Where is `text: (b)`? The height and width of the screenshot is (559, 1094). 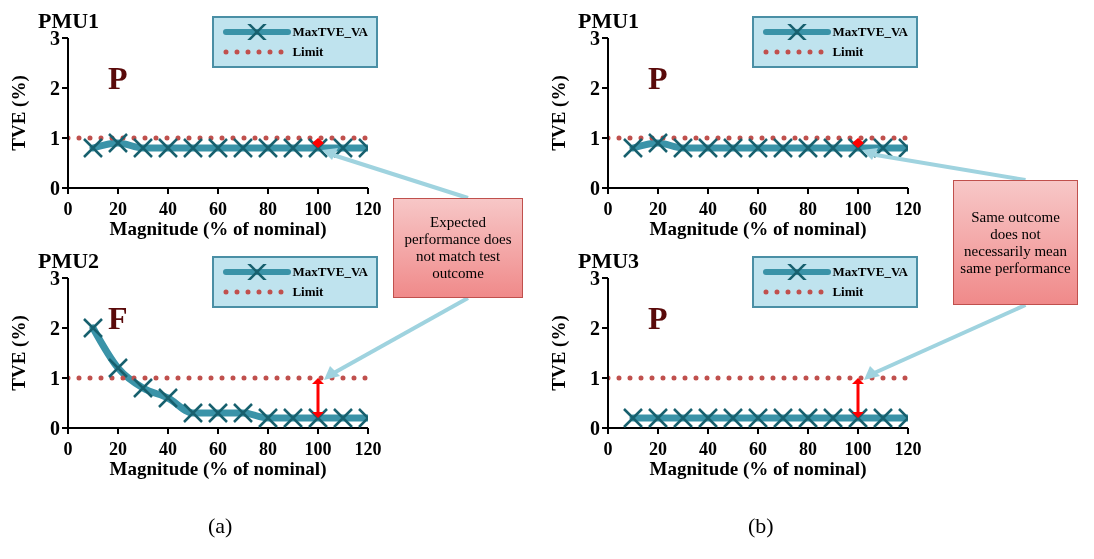
text: (b) is located at coordinates (761, 526).